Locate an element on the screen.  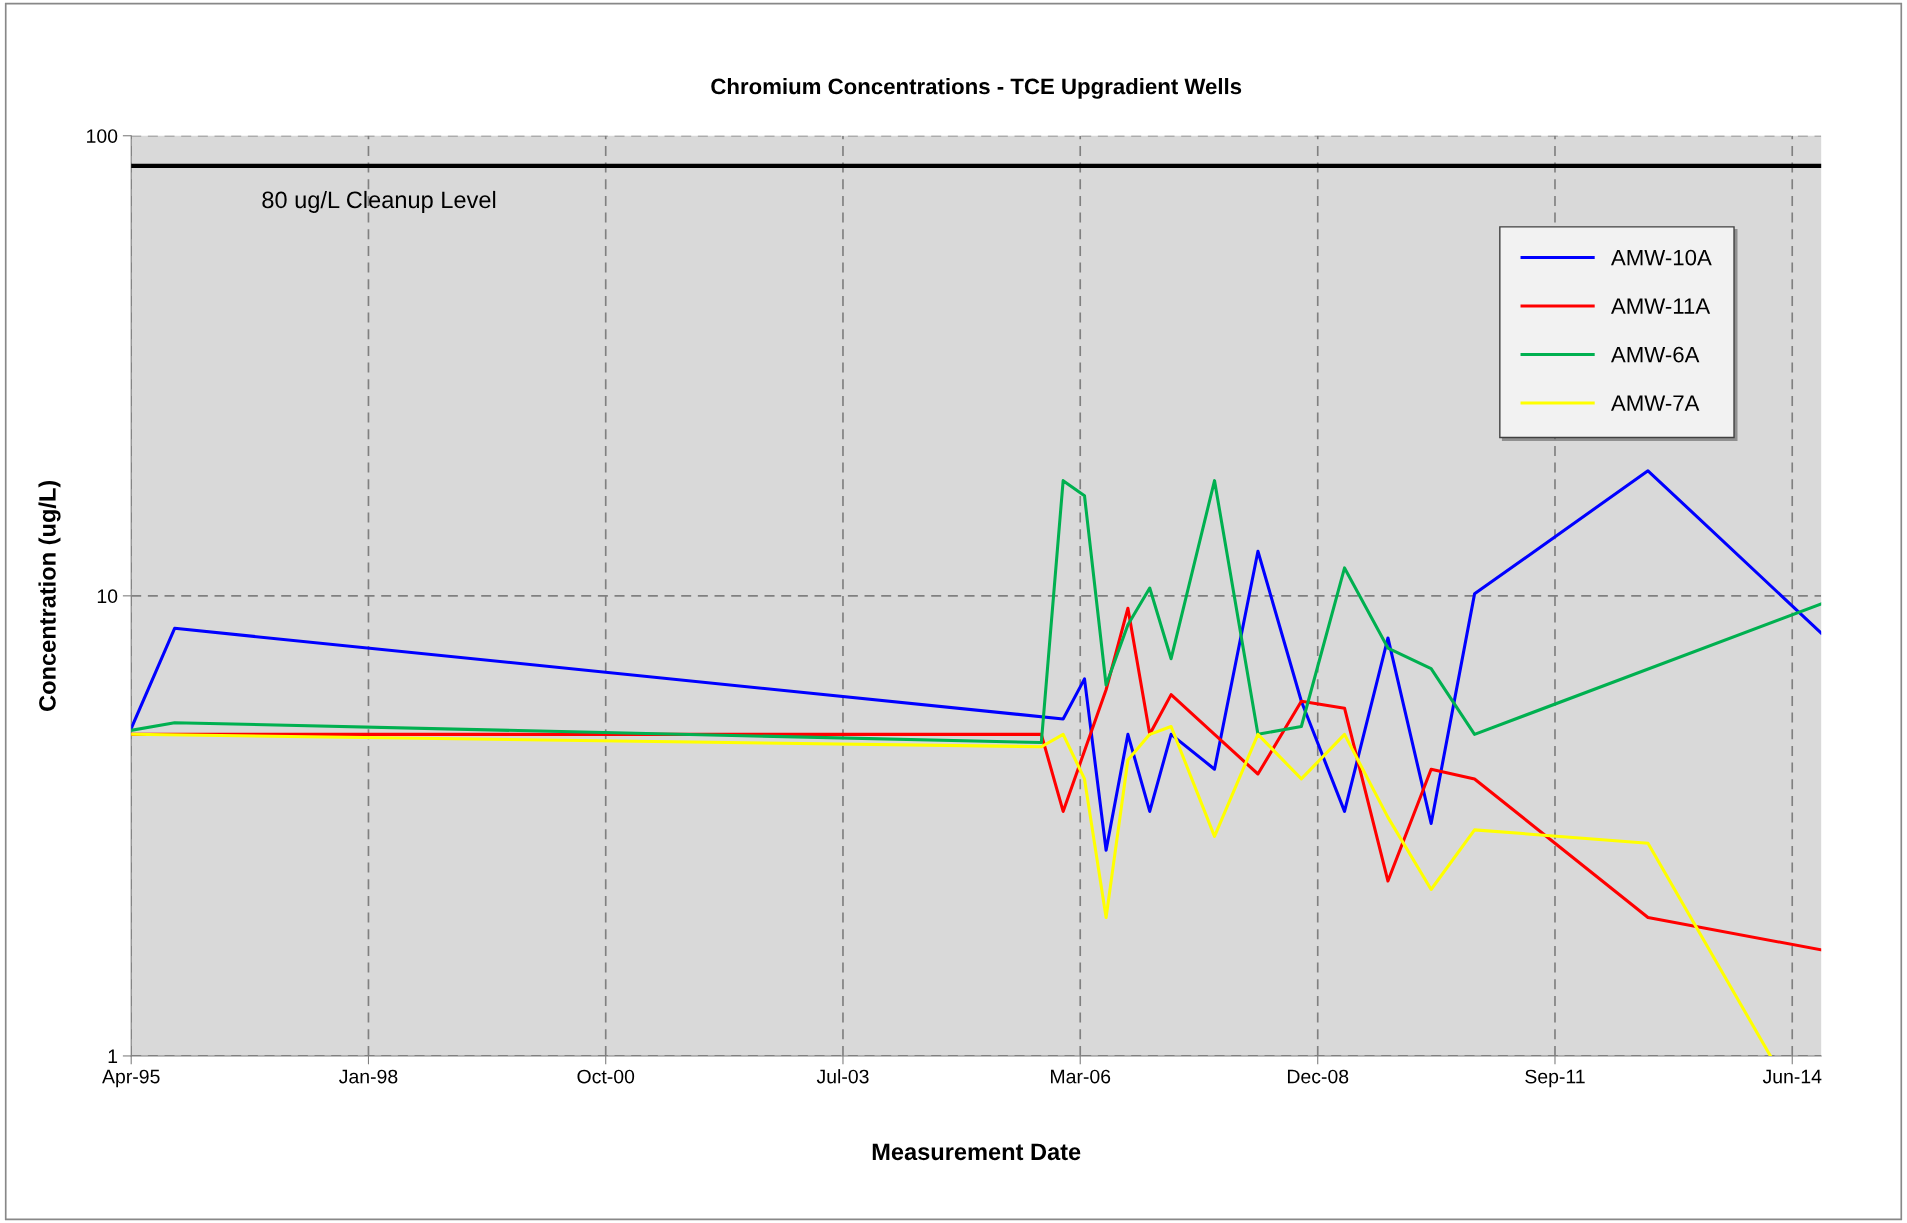
x-tick-label: Oct-00 is located at coordinates (606, 1076).